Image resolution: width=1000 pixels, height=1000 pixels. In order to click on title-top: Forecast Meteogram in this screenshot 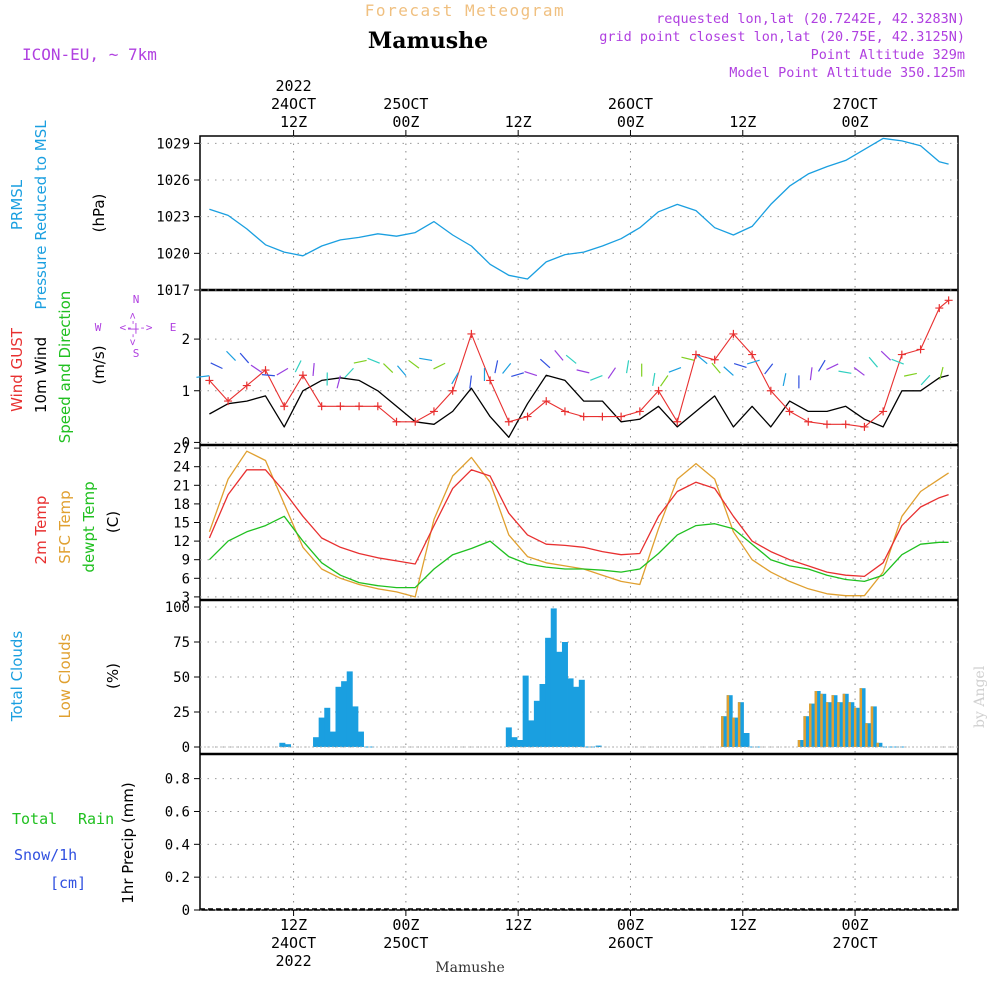, I will do `click(465, 10)`.